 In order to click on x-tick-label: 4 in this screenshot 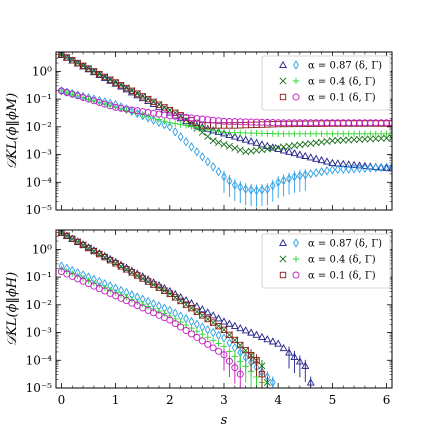, I will do `click(278, 400)`.